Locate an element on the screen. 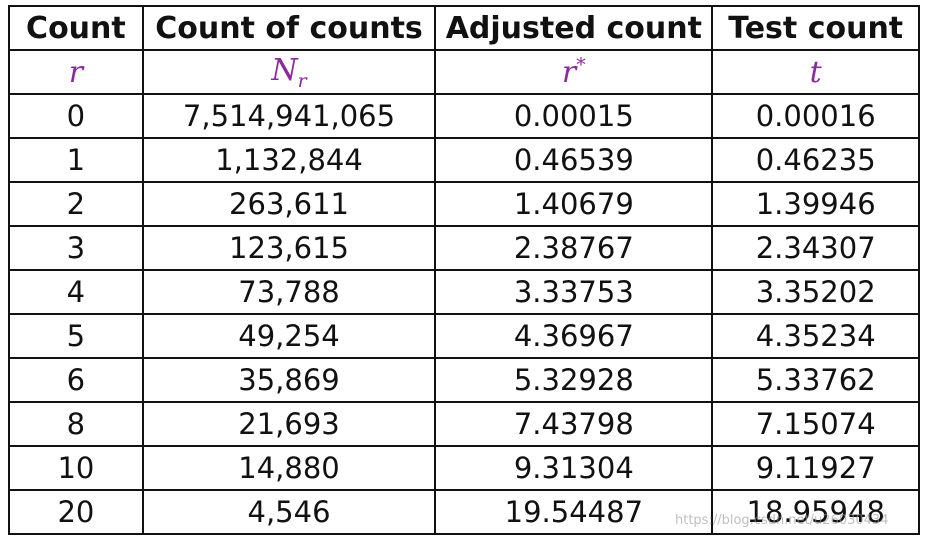 This screenshot has height=541, width=927. data-cell: 4 is located at coordinates (76, 292).